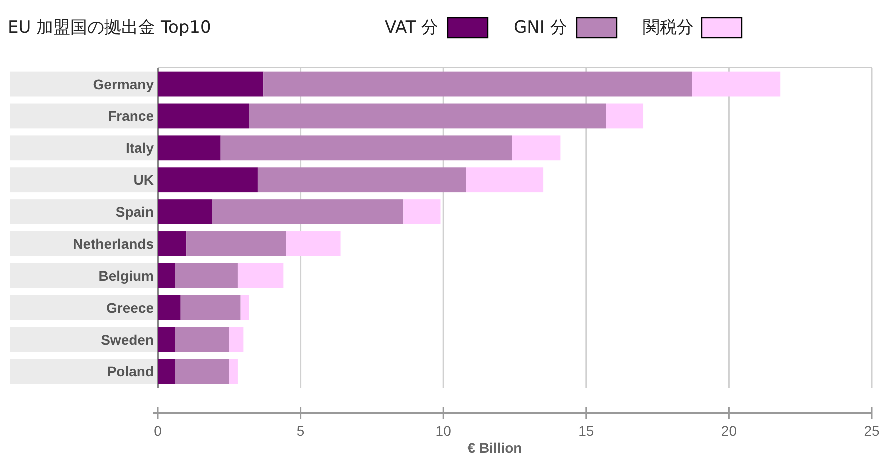  What do you see at coordinates (444, 431) in the screenshot?
I see `x-tick-label: 10` at bounding box center [444, 431].